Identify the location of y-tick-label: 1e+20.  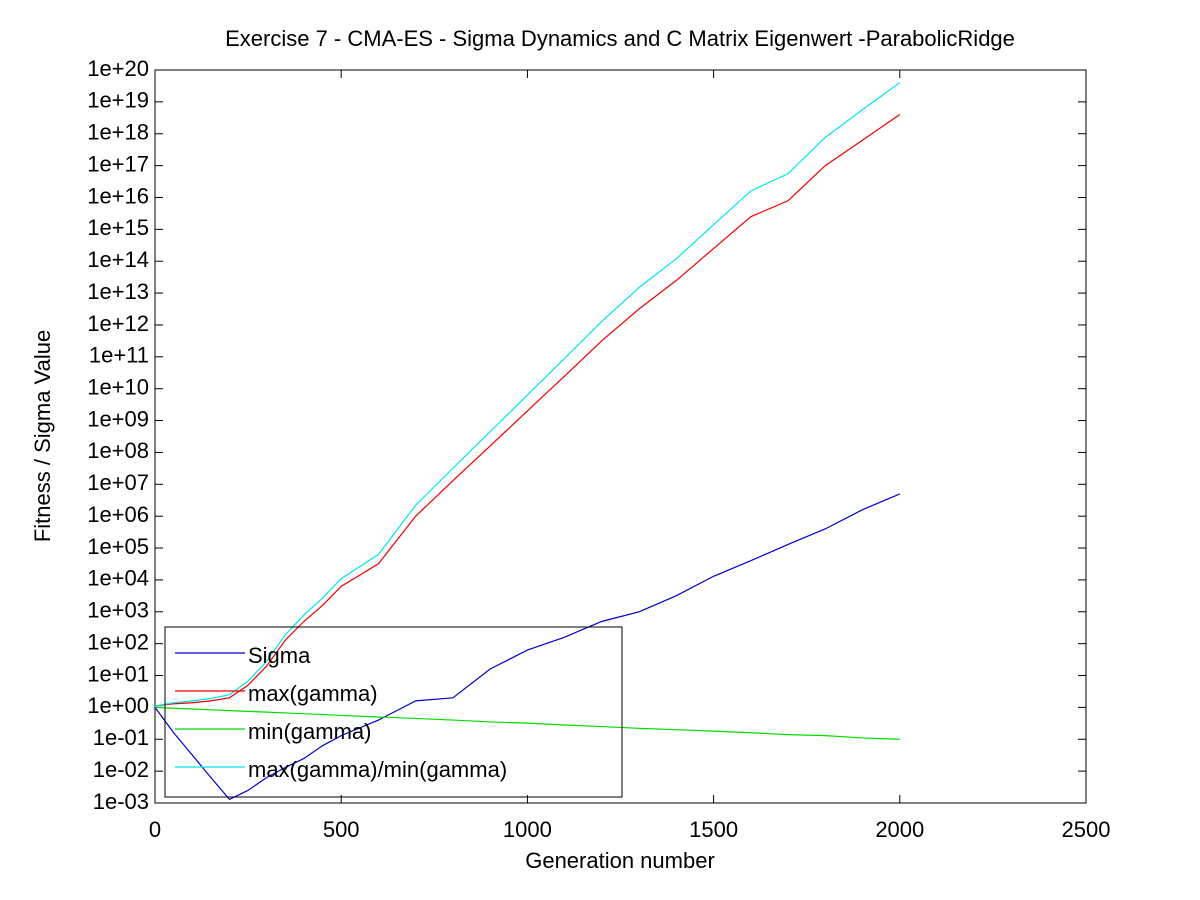
(118, 68).